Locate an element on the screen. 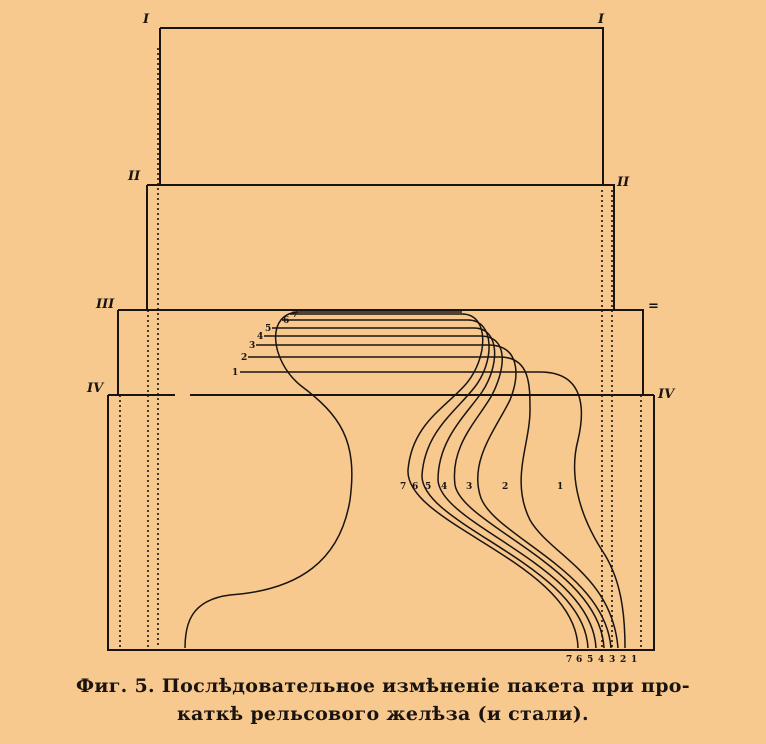 The height and width of the screenshot is (744, 766). layer-label-bottom-3: 3 is located at coordinates (612, 660).